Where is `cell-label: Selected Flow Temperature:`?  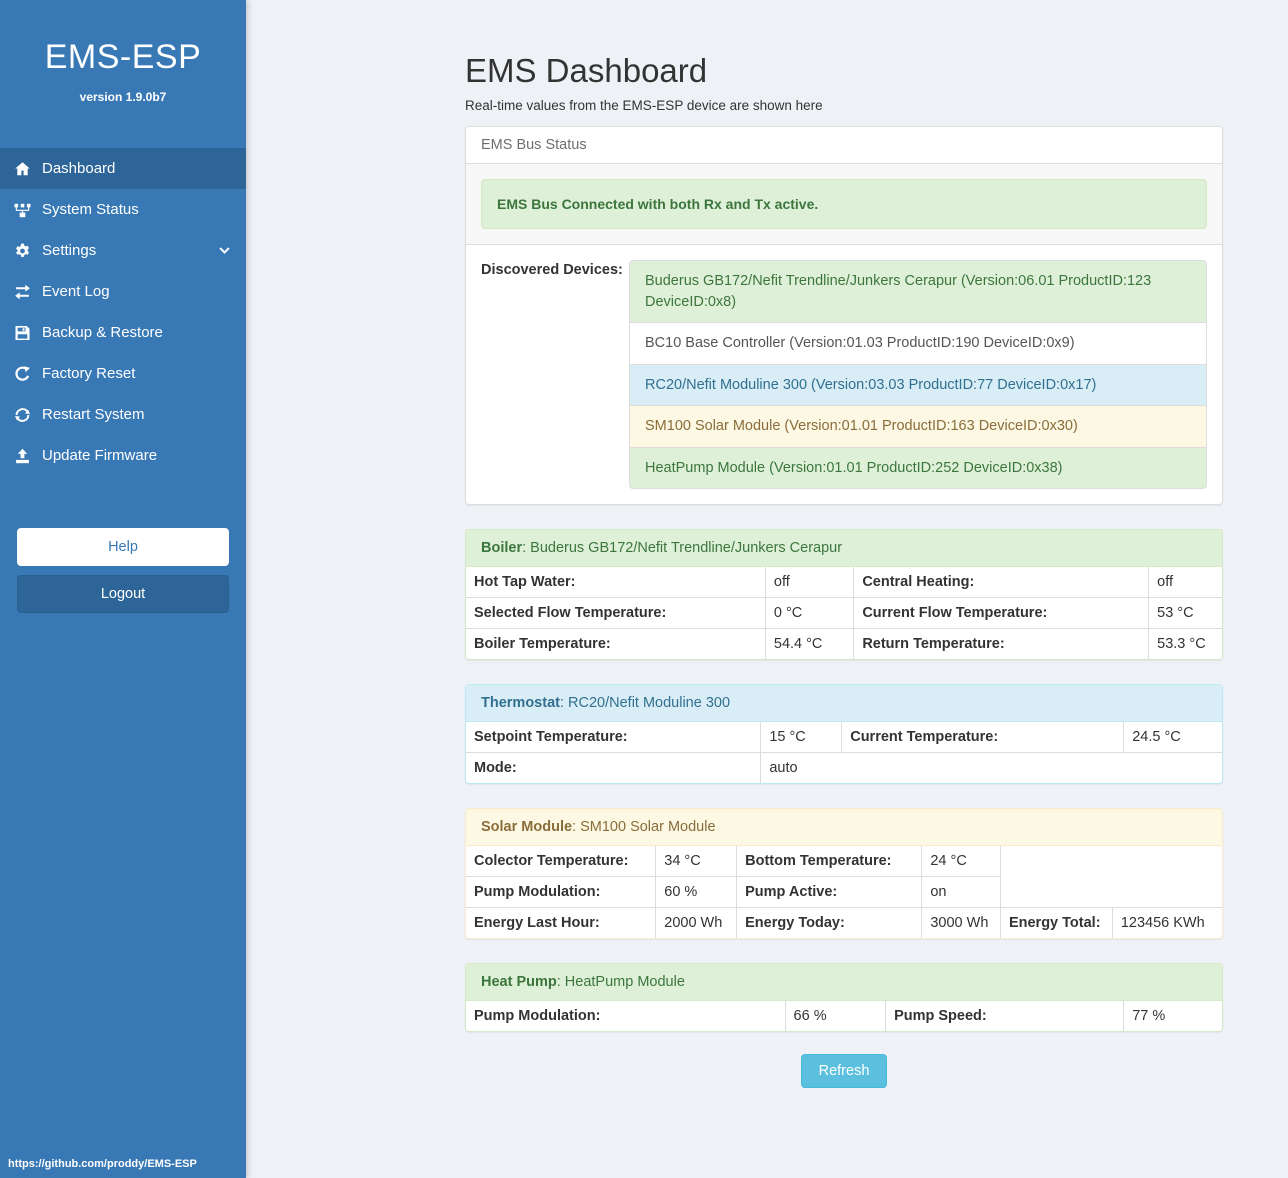 cell-label: Selected Flow Temperature: is located at coordinates (616, 613).